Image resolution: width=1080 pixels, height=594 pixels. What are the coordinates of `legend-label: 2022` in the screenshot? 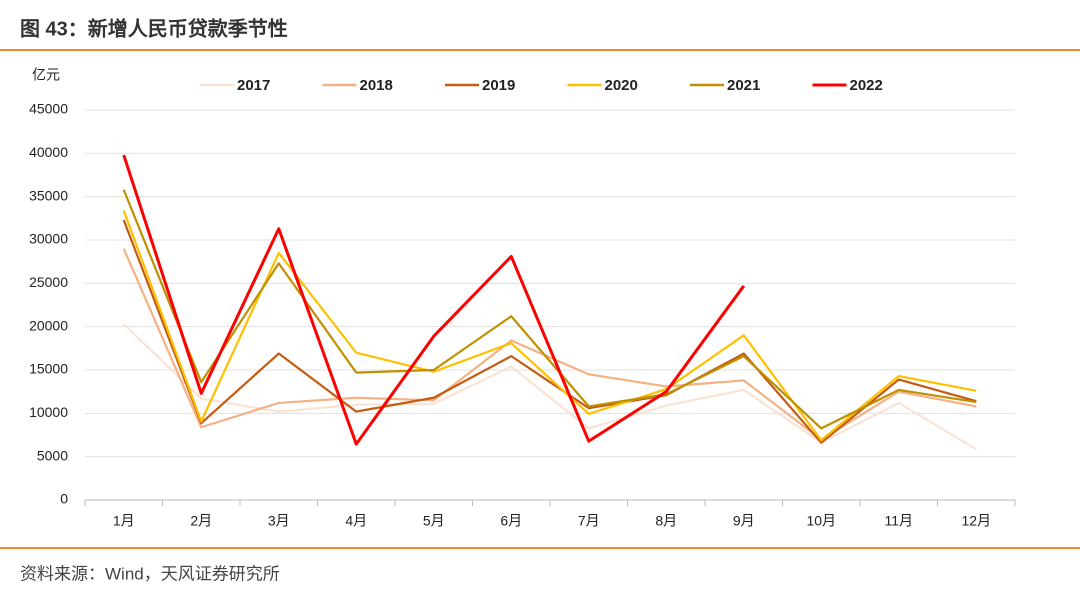 It's located at (866, 85).